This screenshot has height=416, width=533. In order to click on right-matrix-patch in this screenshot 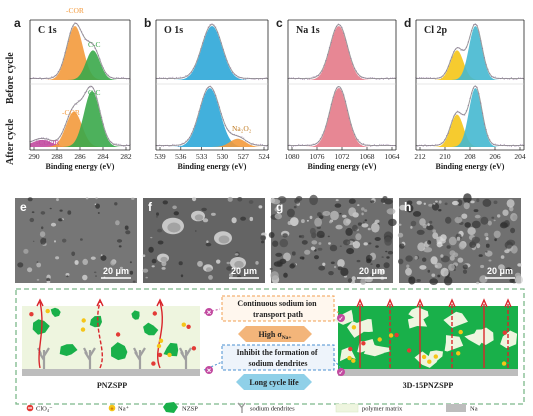, I will do `click(455, 319)`.